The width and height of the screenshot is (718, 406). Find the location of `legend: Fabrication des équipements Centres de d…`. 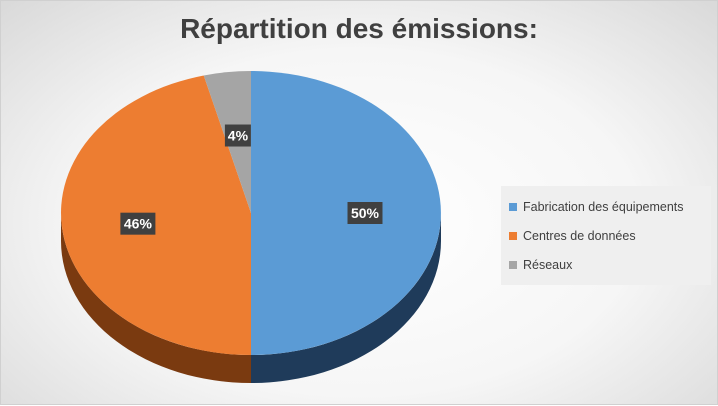

legend: Fabrication des équipements Centres de d… is located at coordinates (606, 235).